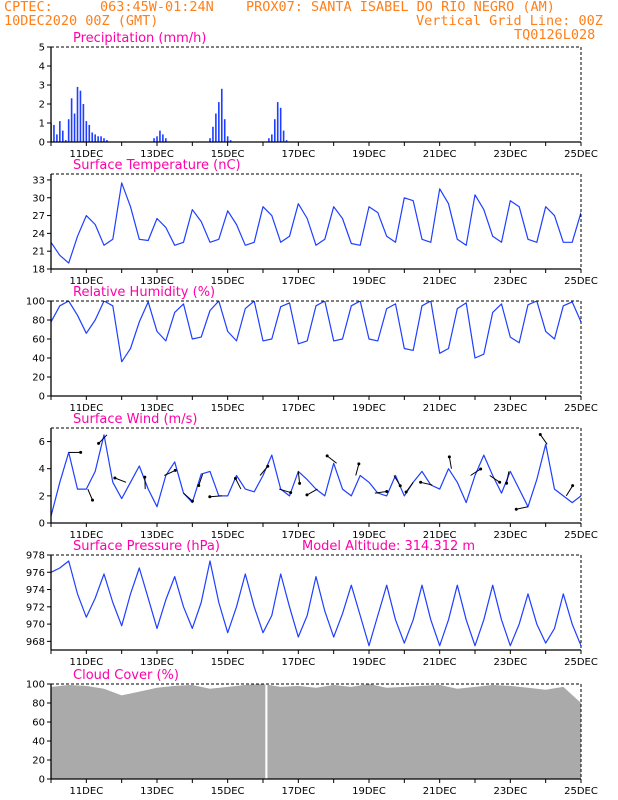 The height and width of the screenshot is (800, 618). I want to click on y-tick-label: 2, so click(42, 496).